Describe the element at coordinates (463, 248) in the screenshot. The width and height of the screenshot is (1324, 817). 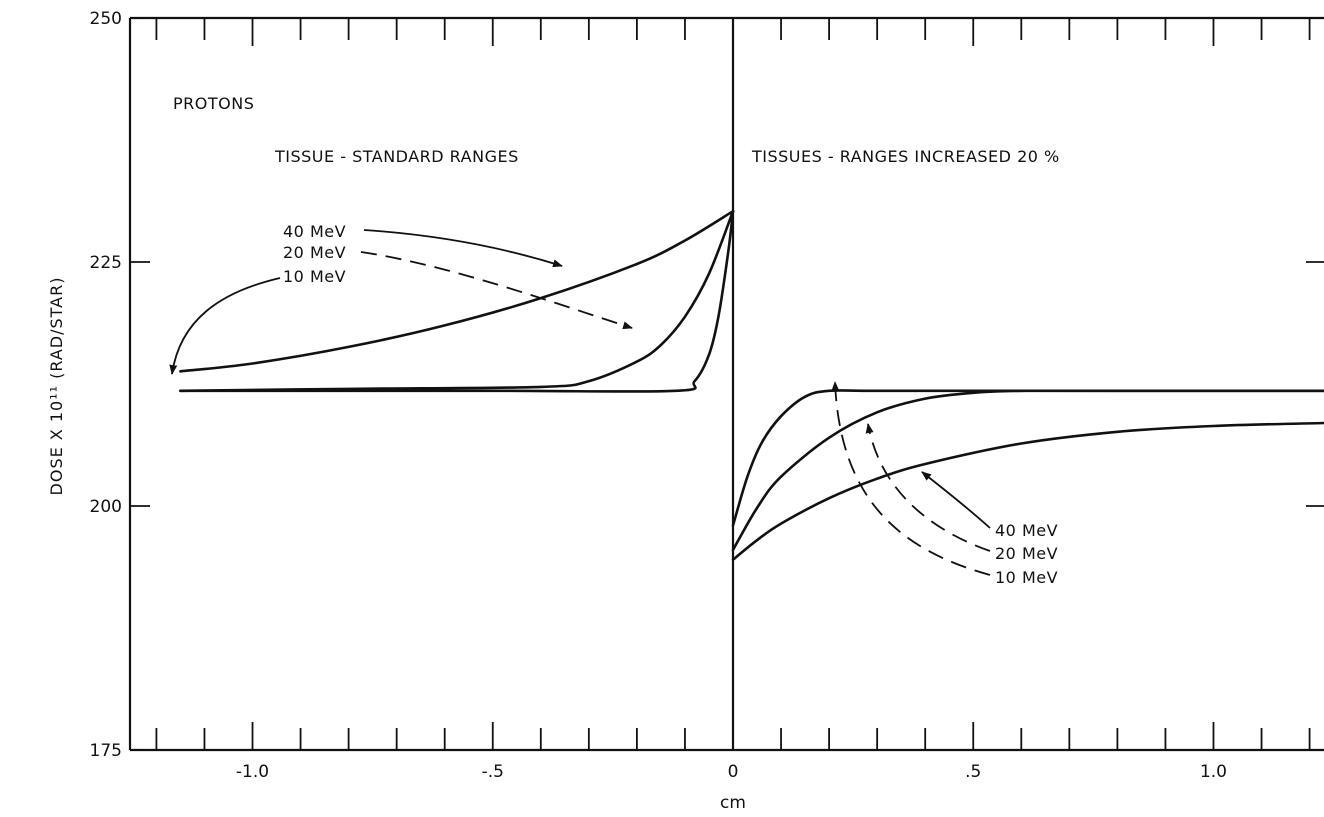
I see `left-arrow-40-mev` at that location.